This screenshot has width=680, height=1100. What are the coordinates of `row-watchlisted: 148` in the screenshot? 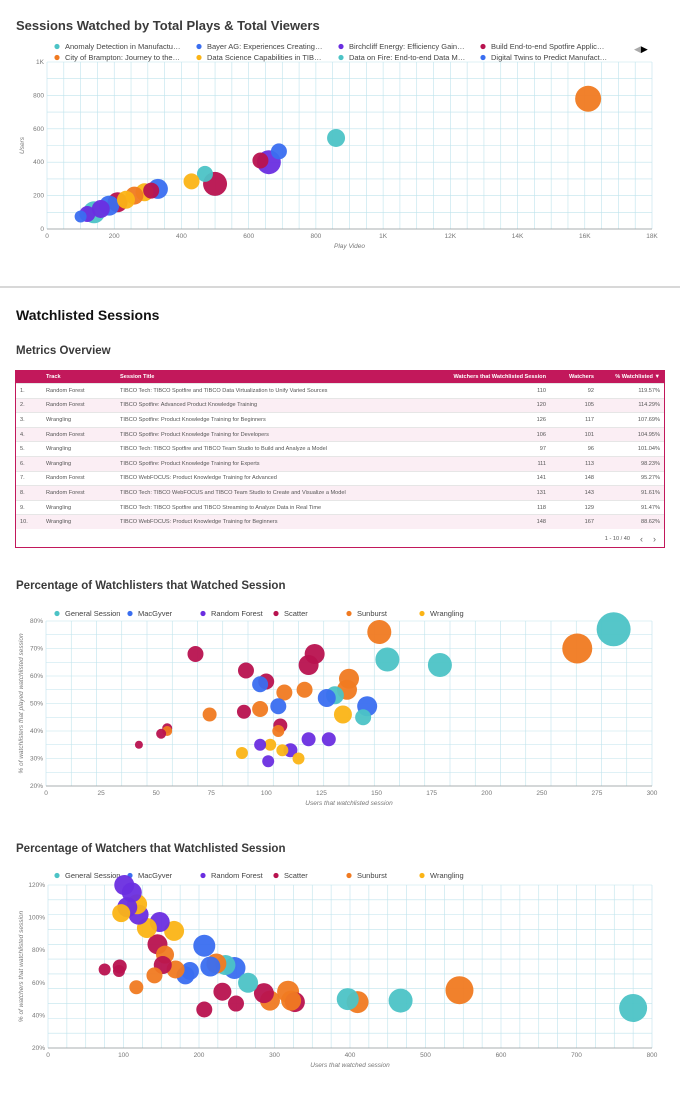 It's located at (481, 521).